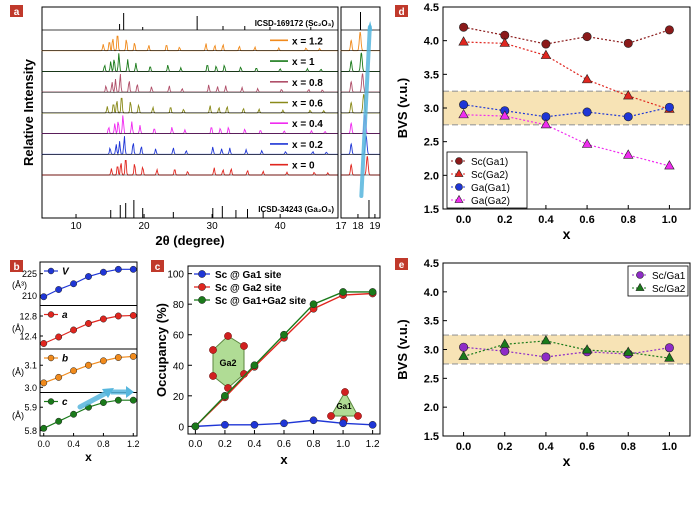  What do you see at coordinates (307, 41) in the screenshot?
I see `legend-label: x = 1.2` at bounding box center [307, 41].